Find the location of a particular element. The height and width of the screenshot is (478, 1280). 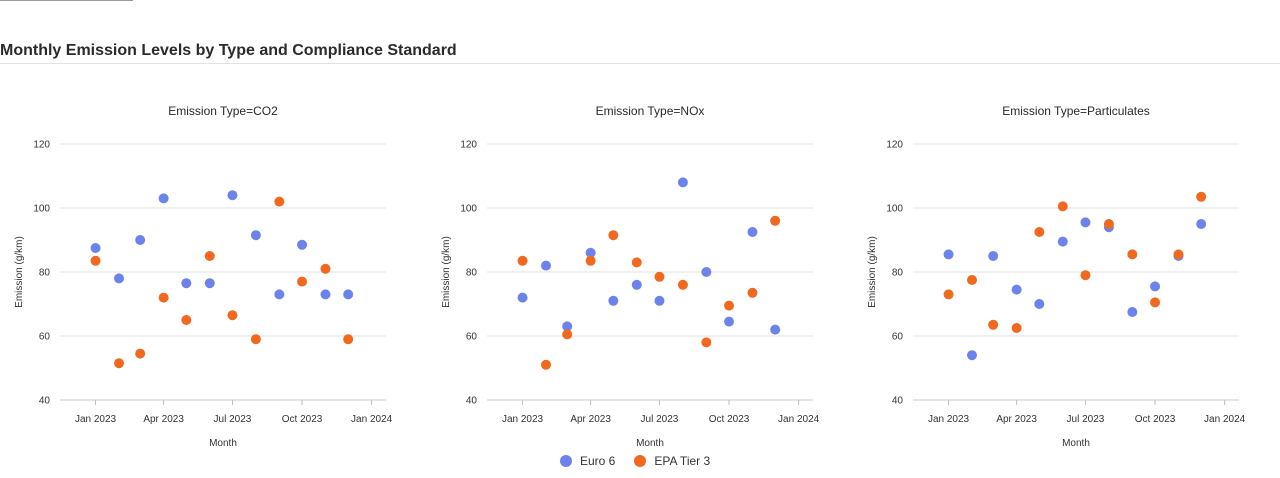

panel-2-xtick-label-apr-2023: Apr 2023 is located at coordinates (590, 419).